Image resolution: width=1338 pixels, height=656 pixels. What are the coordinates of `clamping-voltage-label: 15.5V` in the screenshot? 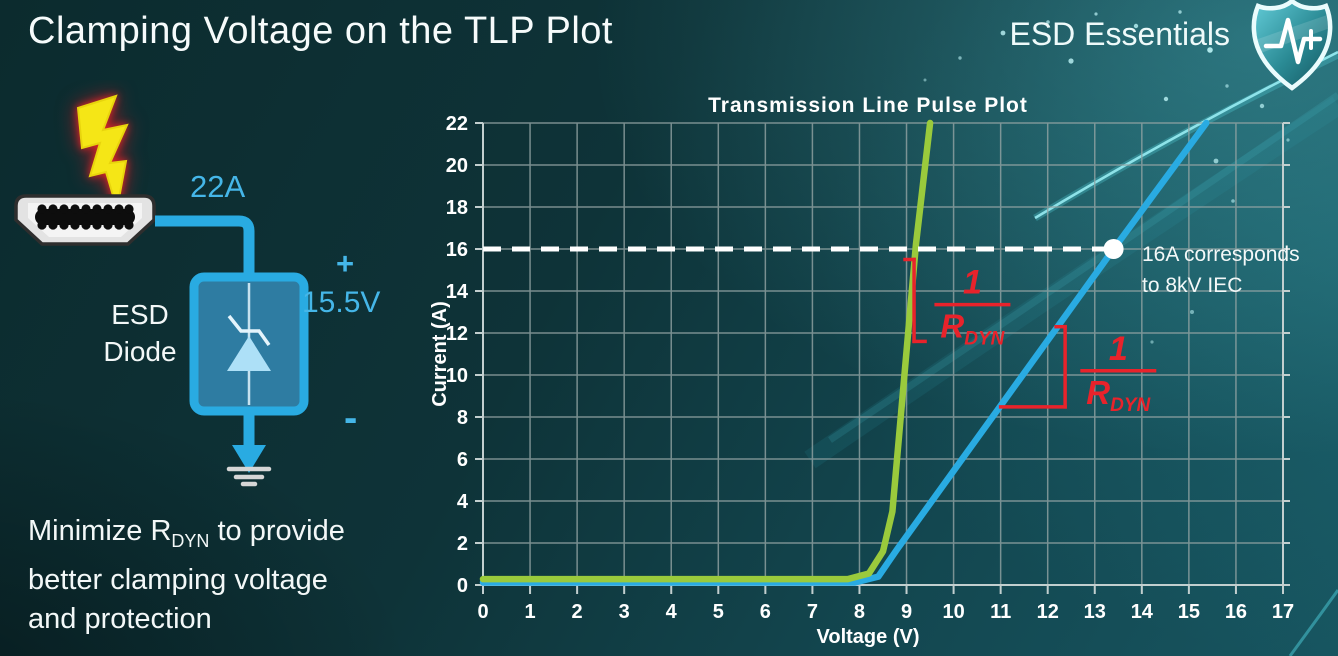 It's located at (341, 302).